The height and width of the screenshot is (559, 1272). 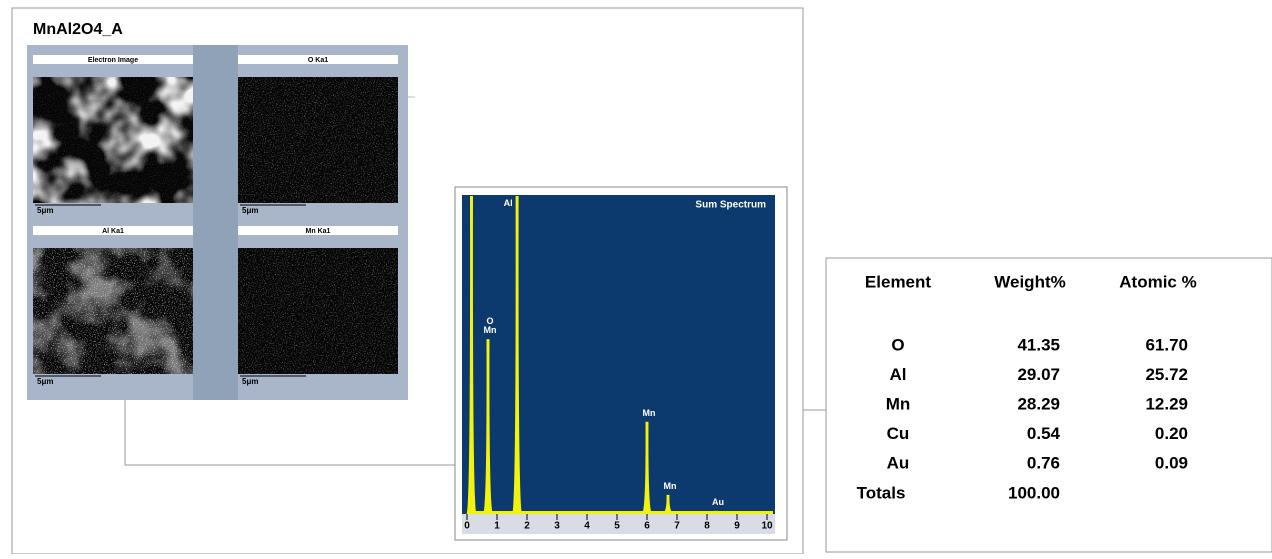 What do you see at coordinates (490, 325) in the screenshot?
I see `peak-label: O Mn` at bounding box center [490, 325].